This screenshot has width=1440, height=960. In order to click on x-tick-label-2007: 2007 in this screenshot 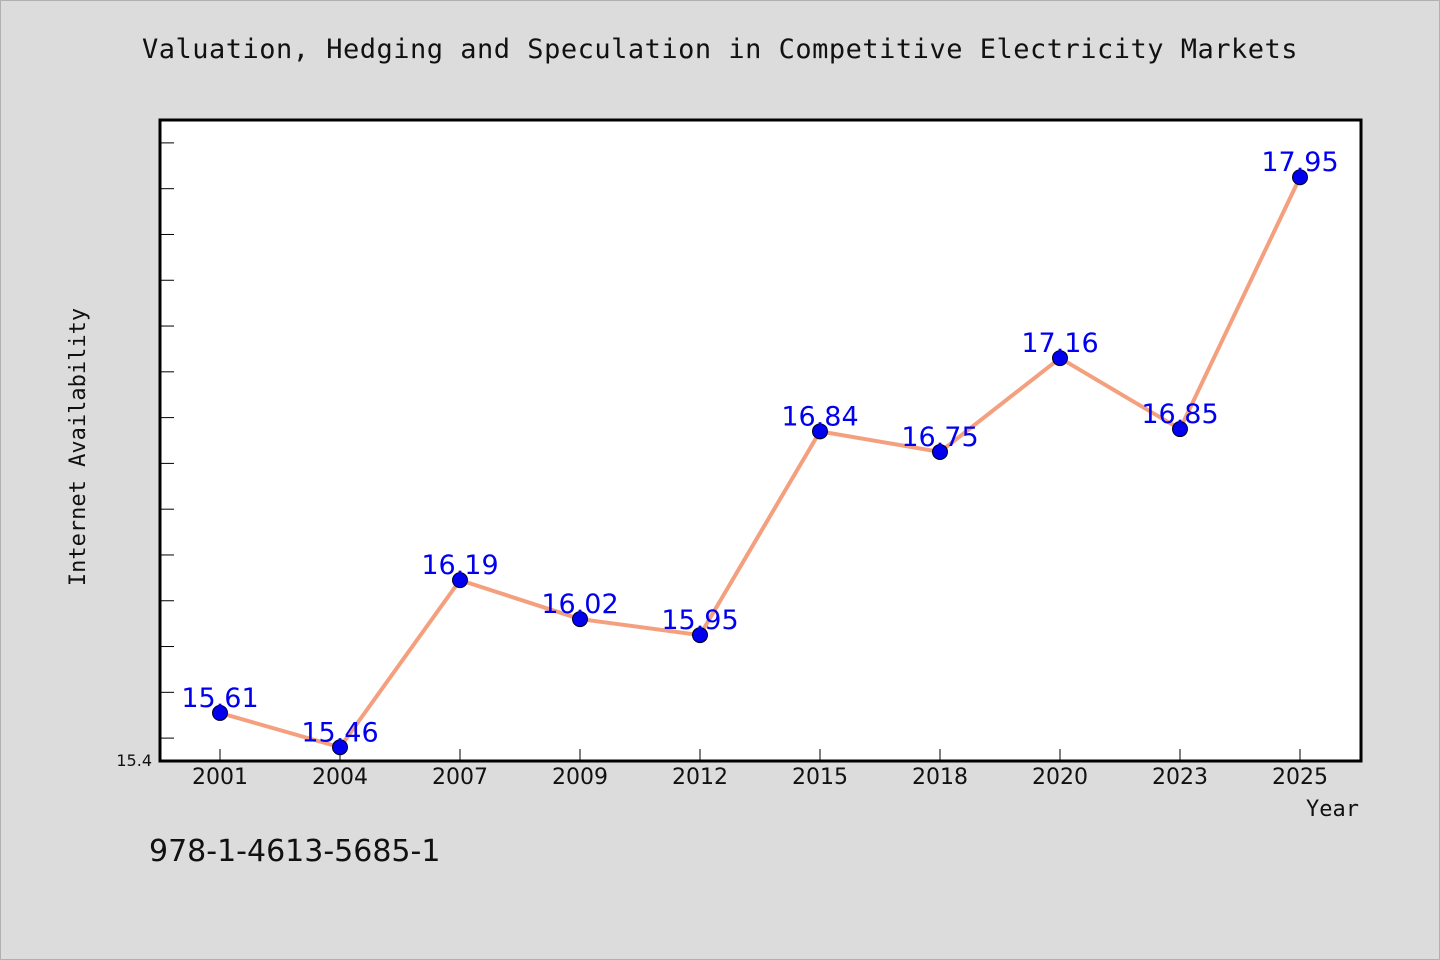, I will do `click(460, 777)`.